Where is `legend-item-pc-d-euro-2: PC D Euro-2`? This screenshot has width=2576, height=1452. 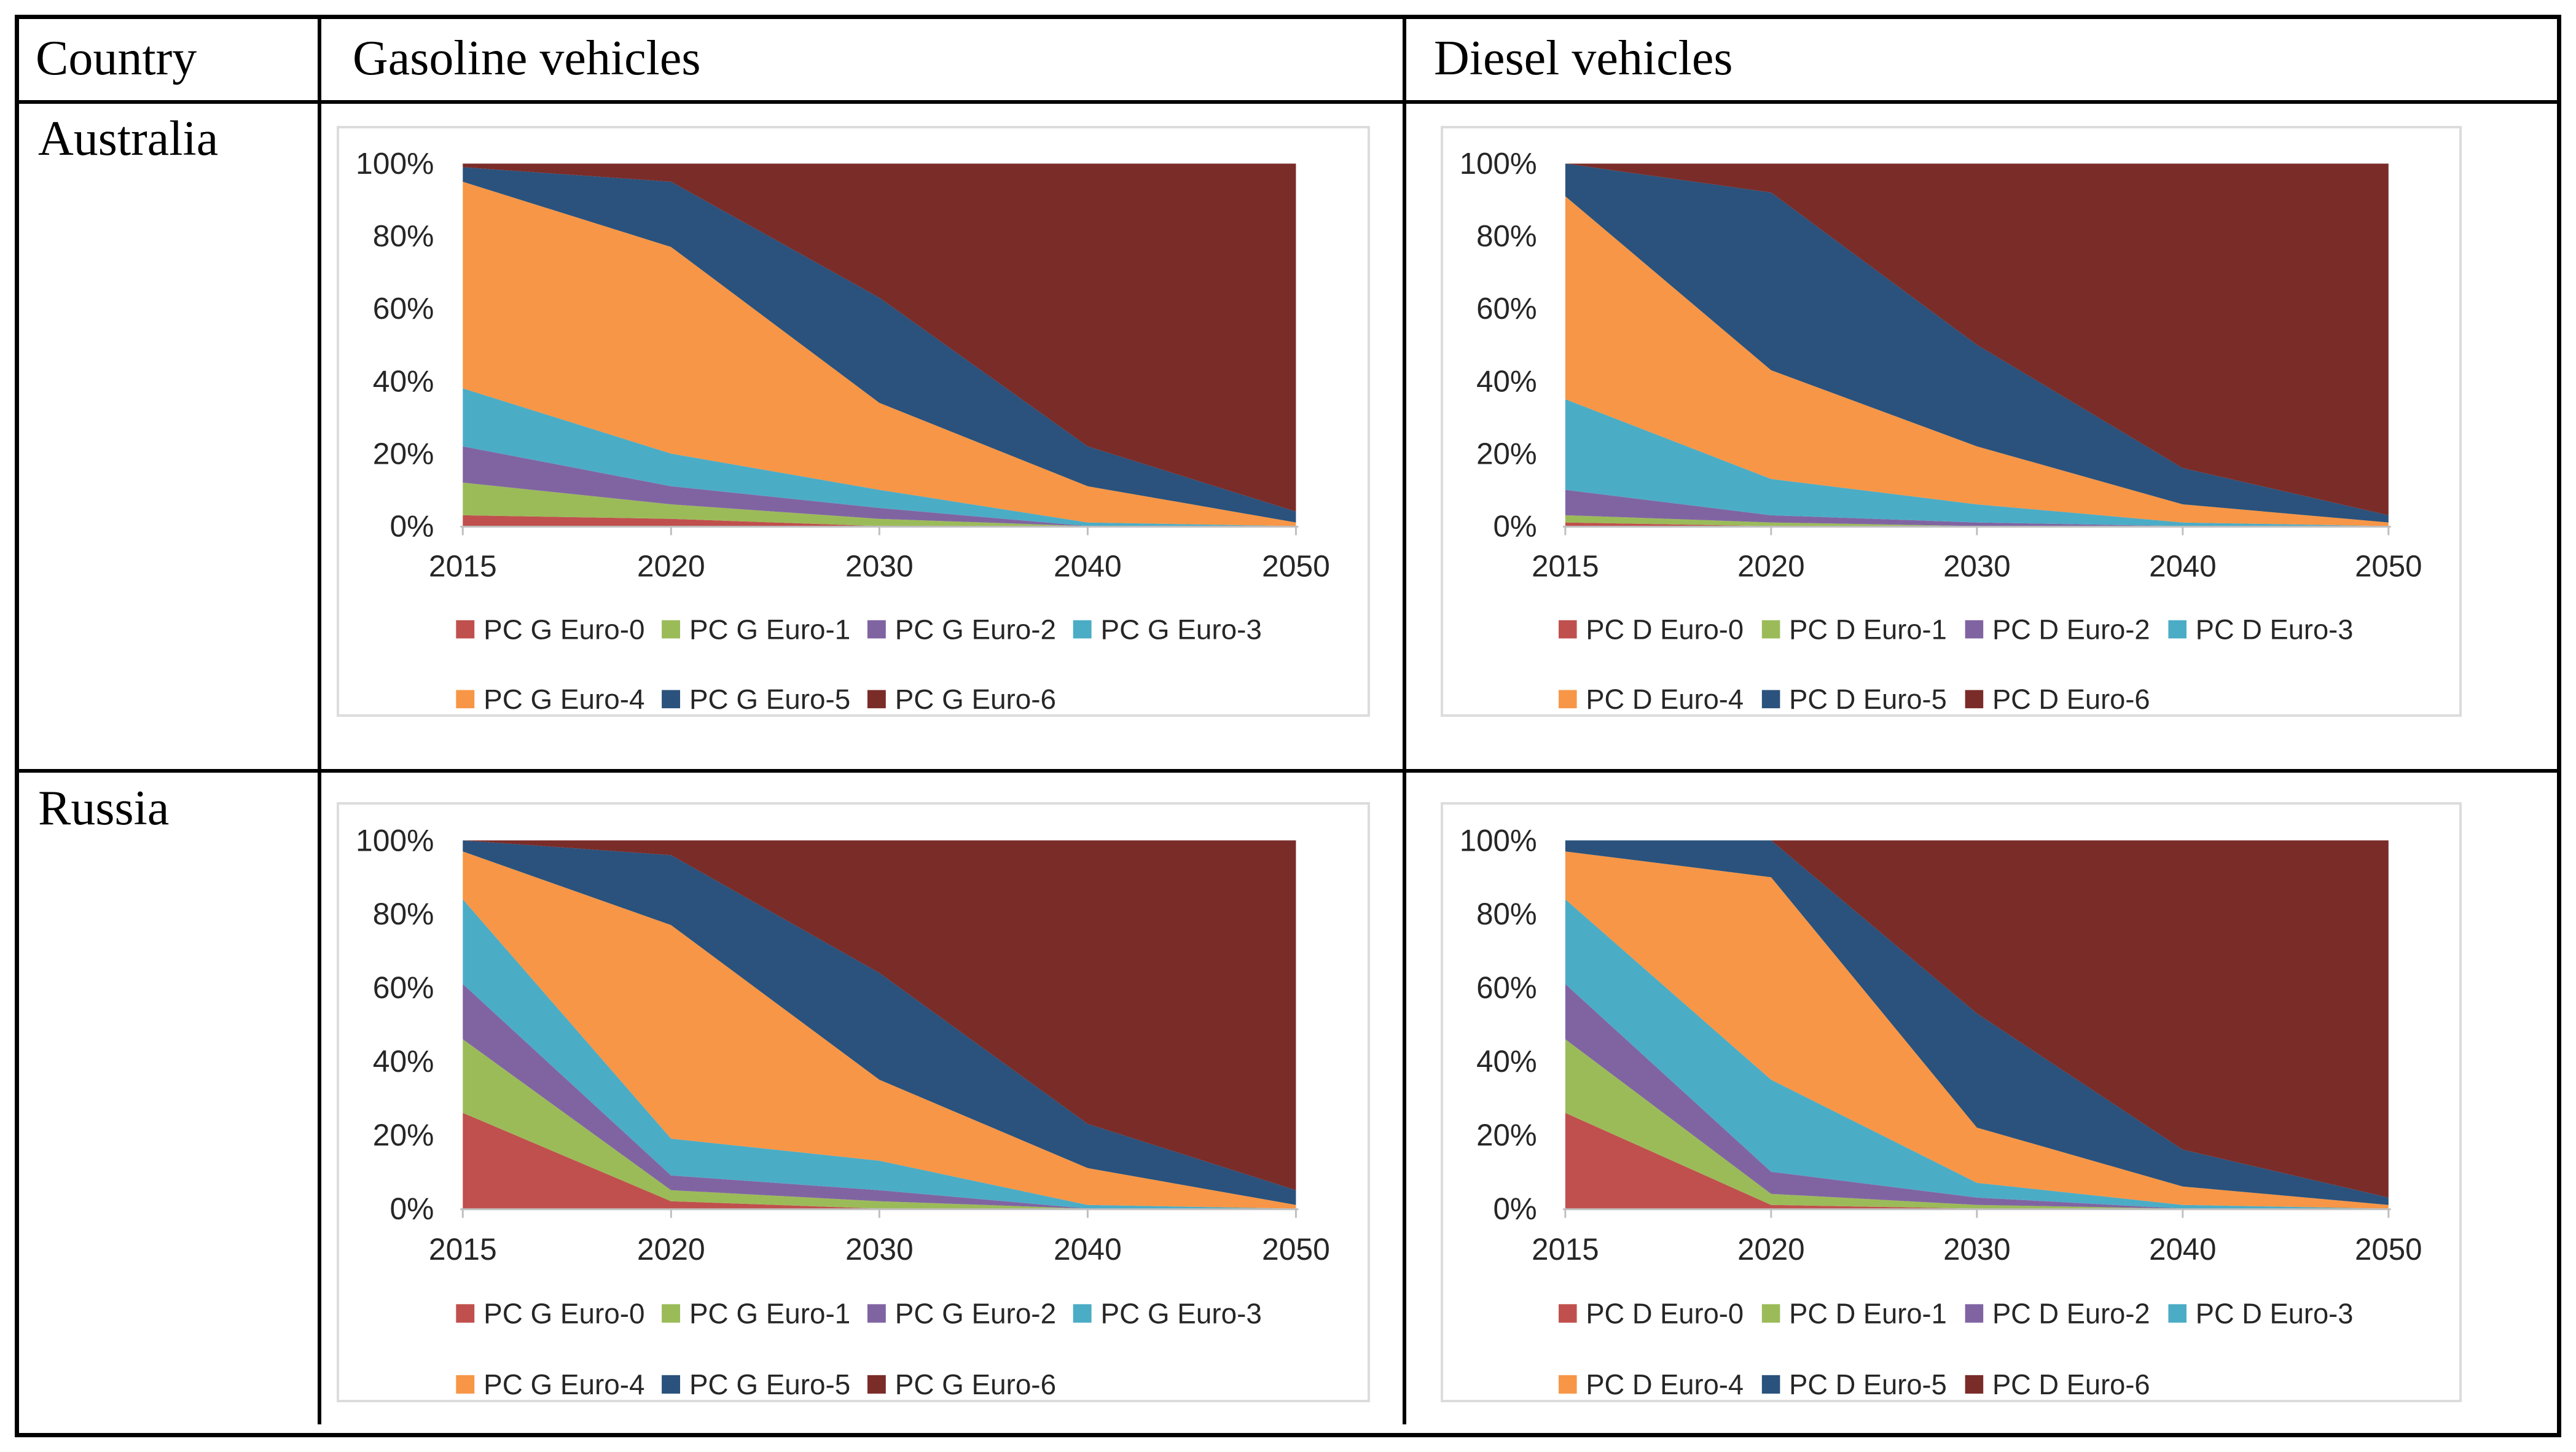 legend-item-pc-d-euro-2: PC D Euro-2 is located at coordinates (2057, 1314).